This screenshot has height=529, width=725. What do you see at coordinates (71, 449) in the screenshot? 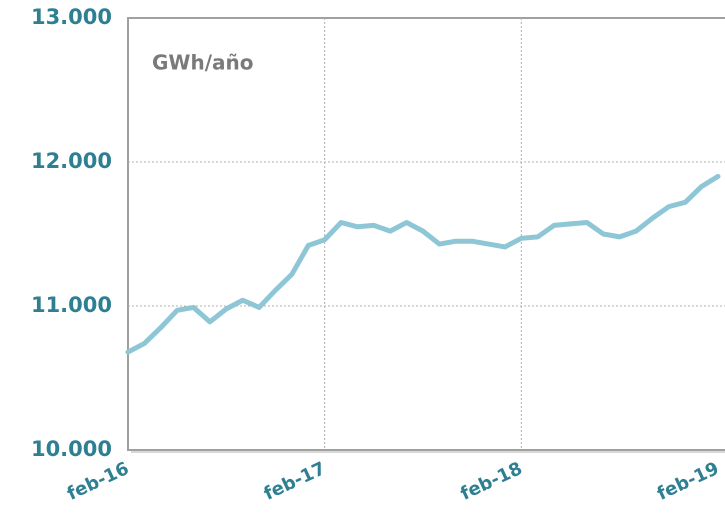
I see `y-tick-label: 10.000` at bounding box center [71, 449].